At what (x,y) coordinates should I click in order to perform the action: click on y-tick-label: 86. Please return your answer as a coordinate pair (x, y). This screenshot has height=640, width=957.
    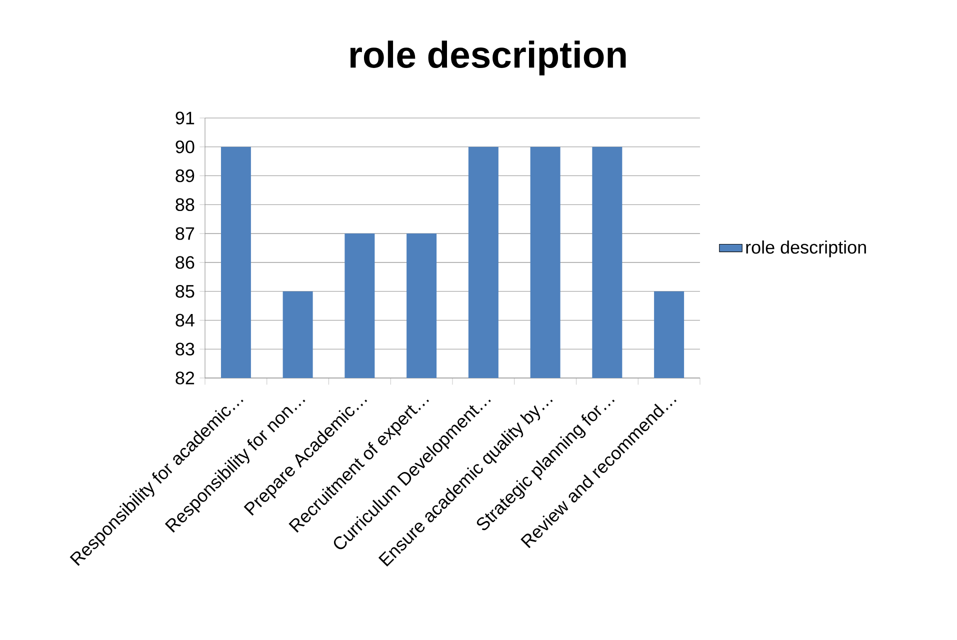
    Looking at the image, I should click on (185, 262).